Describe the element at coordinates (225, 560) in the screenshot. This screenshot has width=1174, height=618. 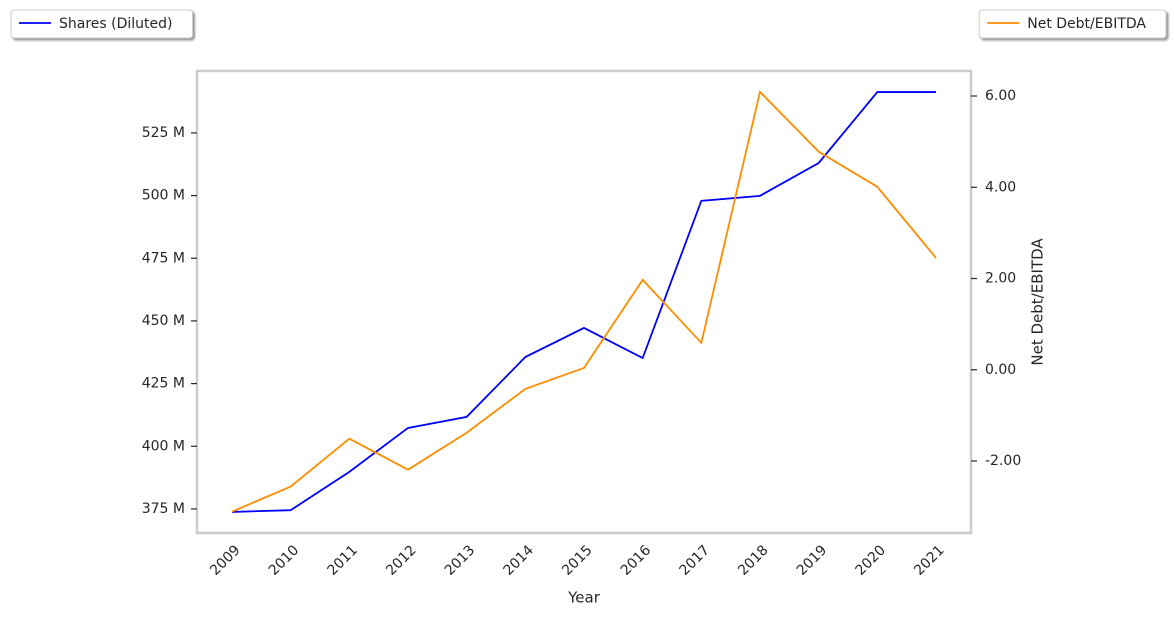
I see `x-tick-label: 2009` at that location.